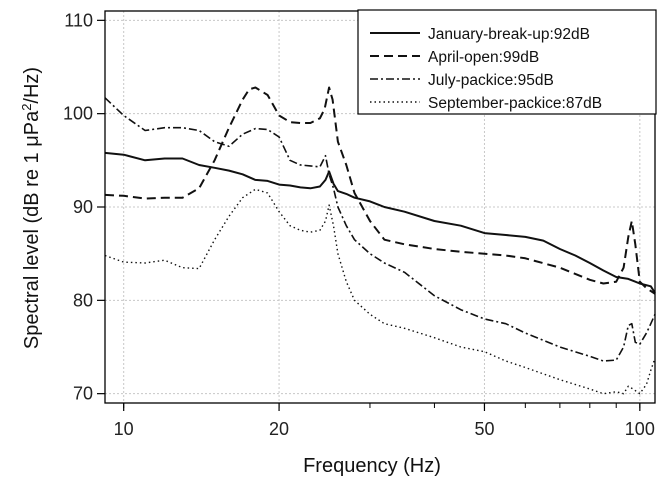  I want to click on legend-entry-july: July-packice:95dB, so click(462, 80).